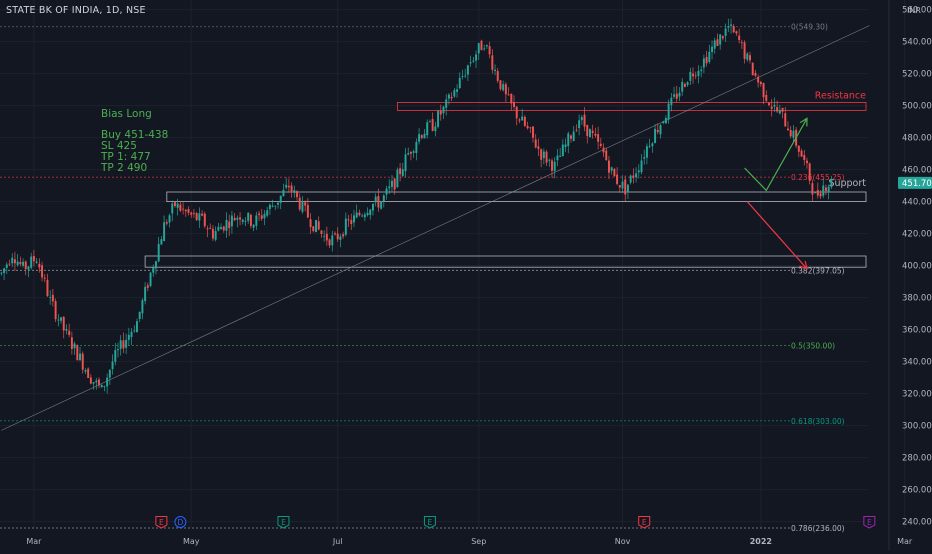 Image resolution: width=932 pixels, height=554 pixels. I want to click on y-tick-label: 560.00, so click(917, 11).